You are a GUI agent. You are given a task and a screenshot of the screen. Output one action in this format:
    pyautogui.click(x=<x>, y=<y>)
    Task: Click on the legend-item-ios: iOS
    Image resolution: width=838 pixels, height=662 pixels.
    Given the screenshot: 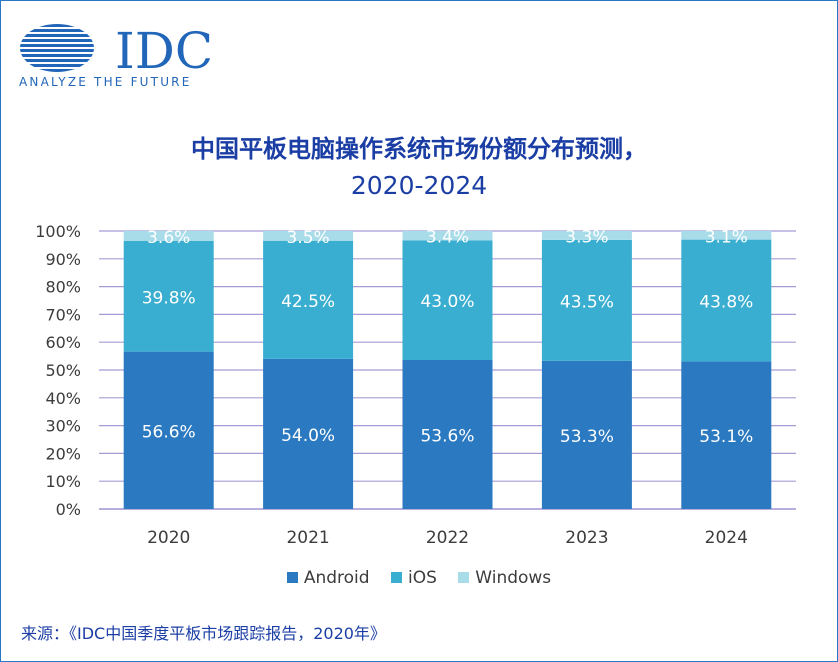 What is the action you would take?
    pyautogui.click(x=413, y=578)
    